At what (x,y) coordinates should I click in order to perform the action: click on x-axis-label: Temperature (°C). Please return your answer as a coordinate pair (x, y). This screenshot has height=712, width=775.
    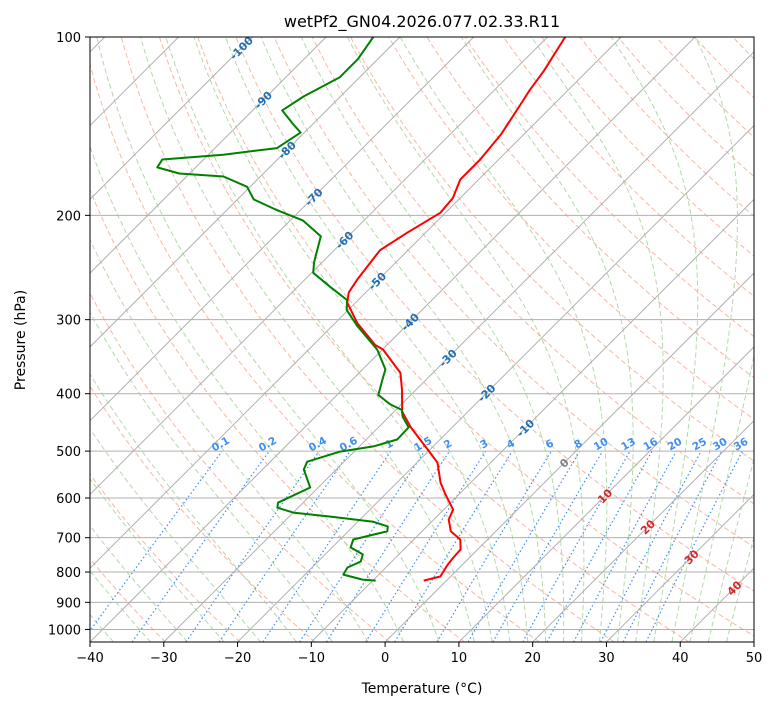
    Looking at the image, I should click on (422, 689).